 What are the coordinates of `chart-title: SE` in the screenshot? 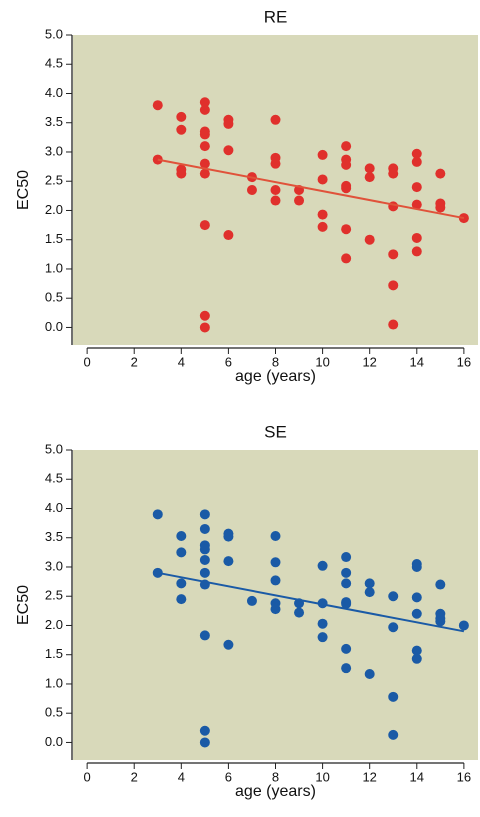 It's located at (275, 431).